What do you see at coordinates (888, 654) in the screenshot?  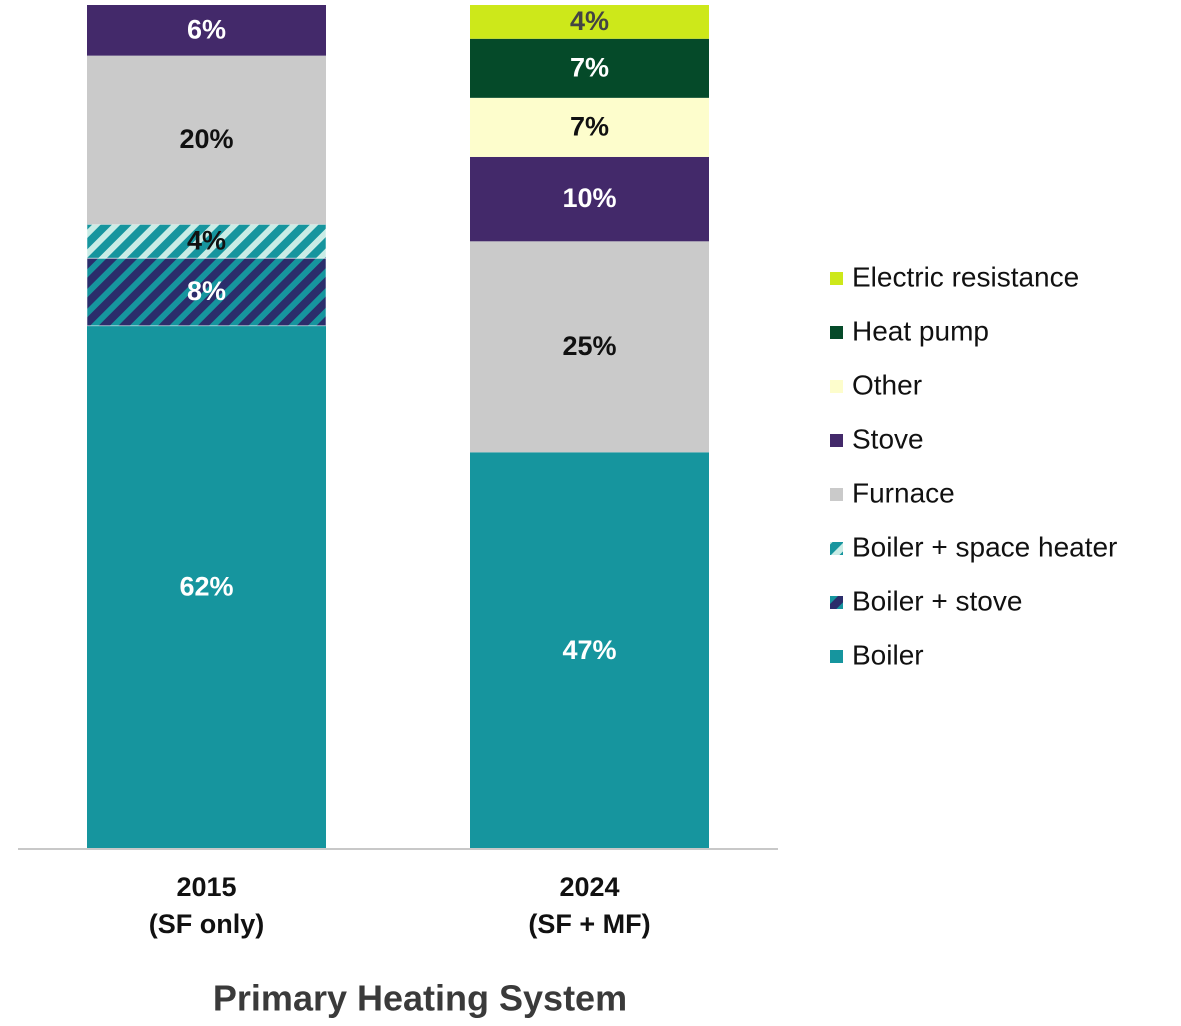 I see `legend-label: Boiler` at bounding box center [888, 654].